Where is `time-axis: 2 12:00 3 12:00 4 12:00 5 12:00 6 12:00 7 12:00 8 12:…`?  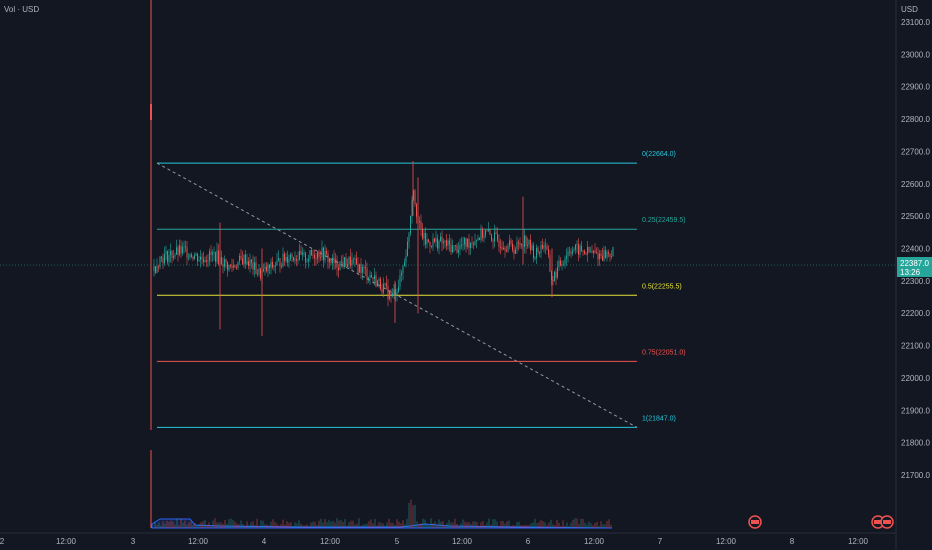
time-axis: 2 12:00 3 12:00 4 12:00 5 12:00 6 12:00 7 12:00 8 12:… is located at coordinates (434, 541).